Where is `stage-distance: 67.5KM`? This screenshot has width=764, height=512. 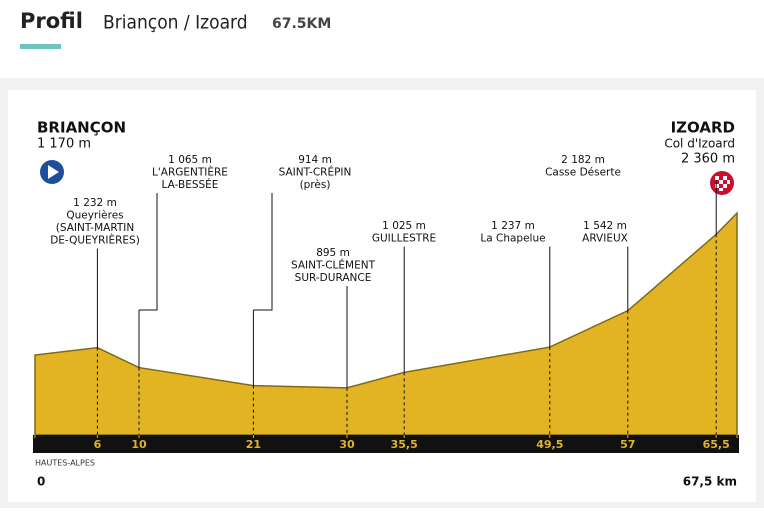 stage-distance: 67.5KM is located at coordinates (301, 24).